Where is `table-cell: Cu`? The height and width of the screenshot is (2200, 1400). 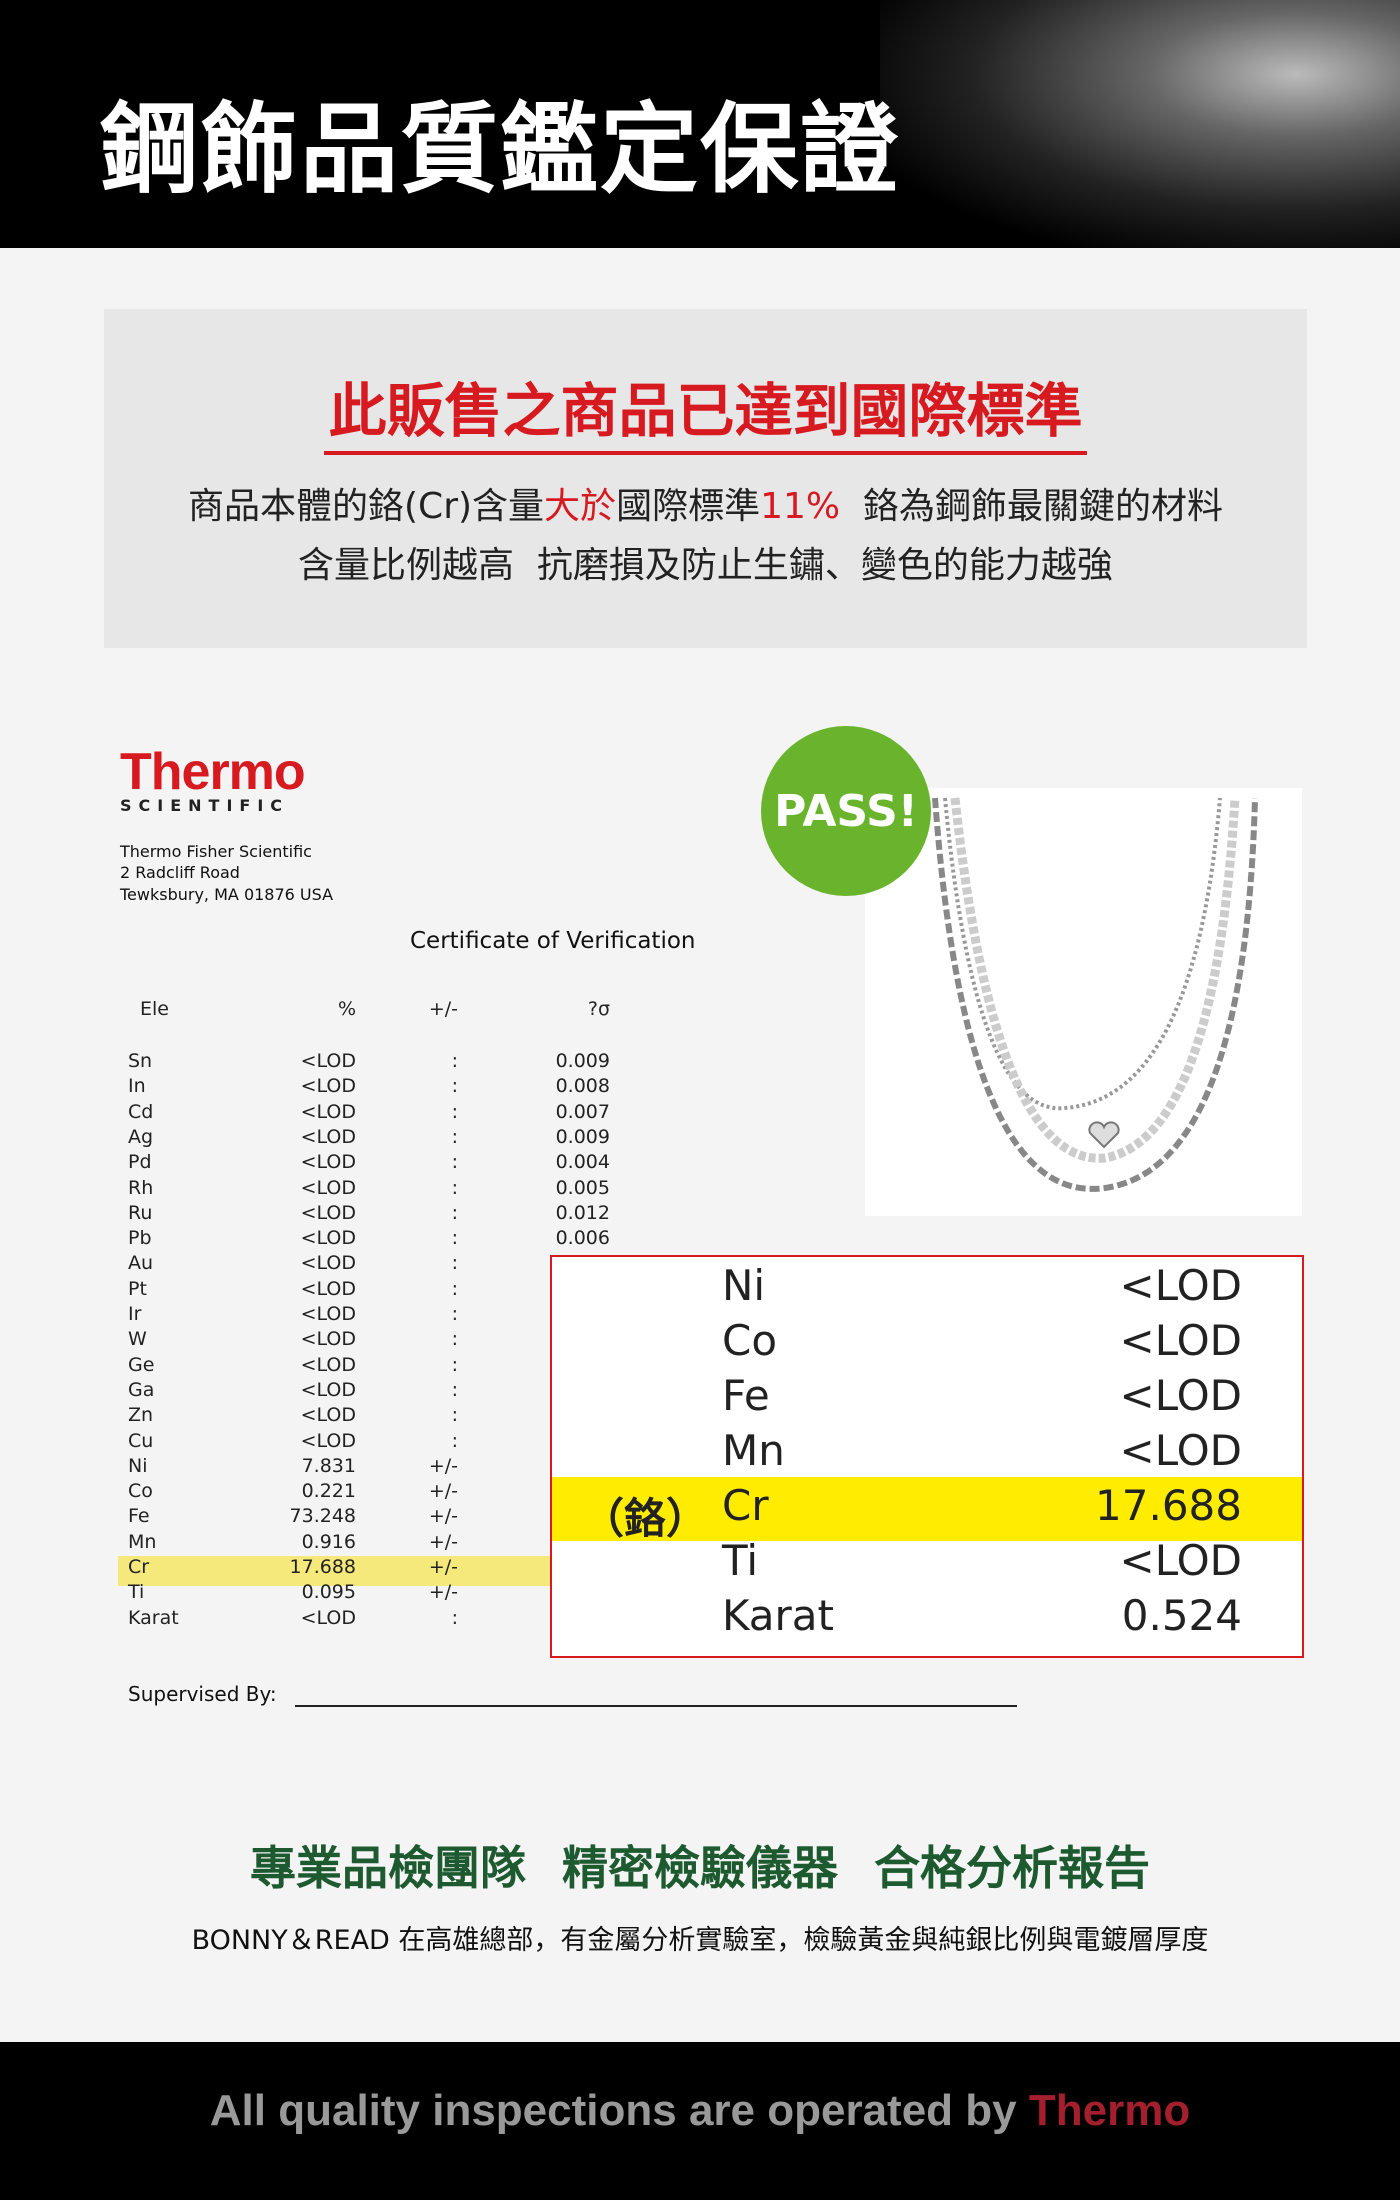 table-cell: Cu is located at coordinates (141, 1440).